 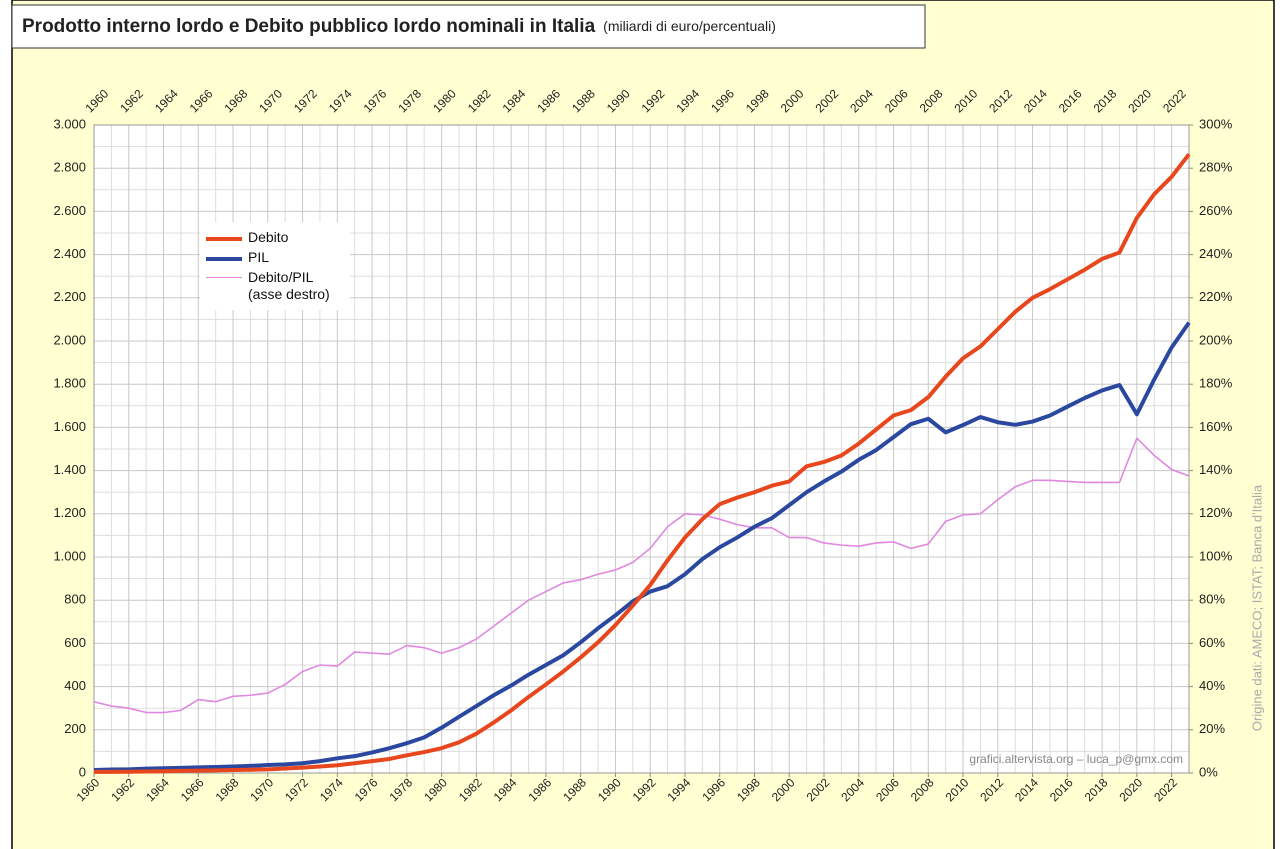 I want to click on y2-tick-label: 40%, so click(x=1212, y=685).